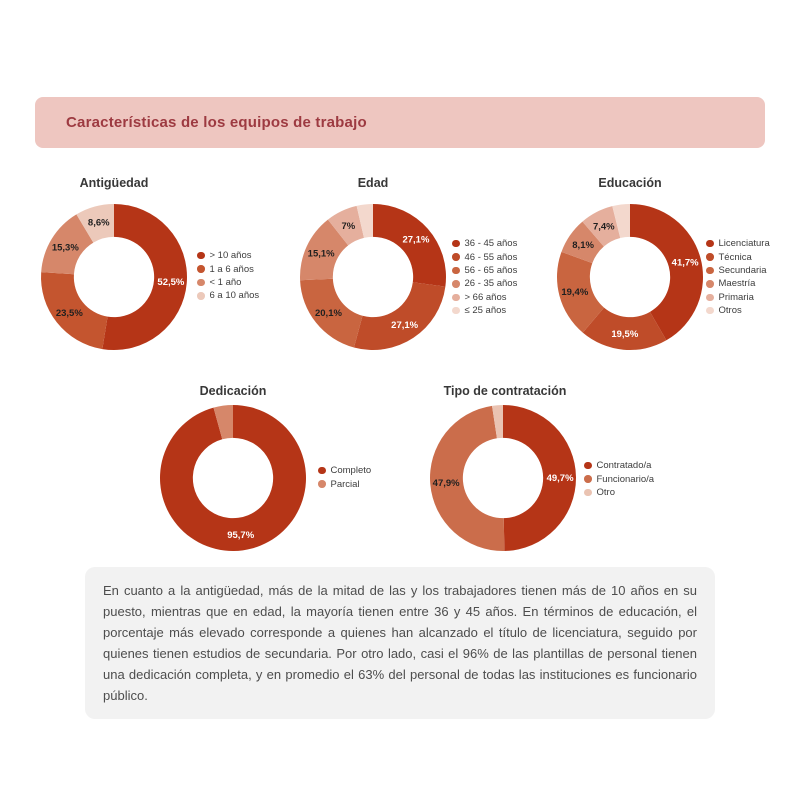  I want to click on legend-item: Funcionario/a, so click(619, 478).